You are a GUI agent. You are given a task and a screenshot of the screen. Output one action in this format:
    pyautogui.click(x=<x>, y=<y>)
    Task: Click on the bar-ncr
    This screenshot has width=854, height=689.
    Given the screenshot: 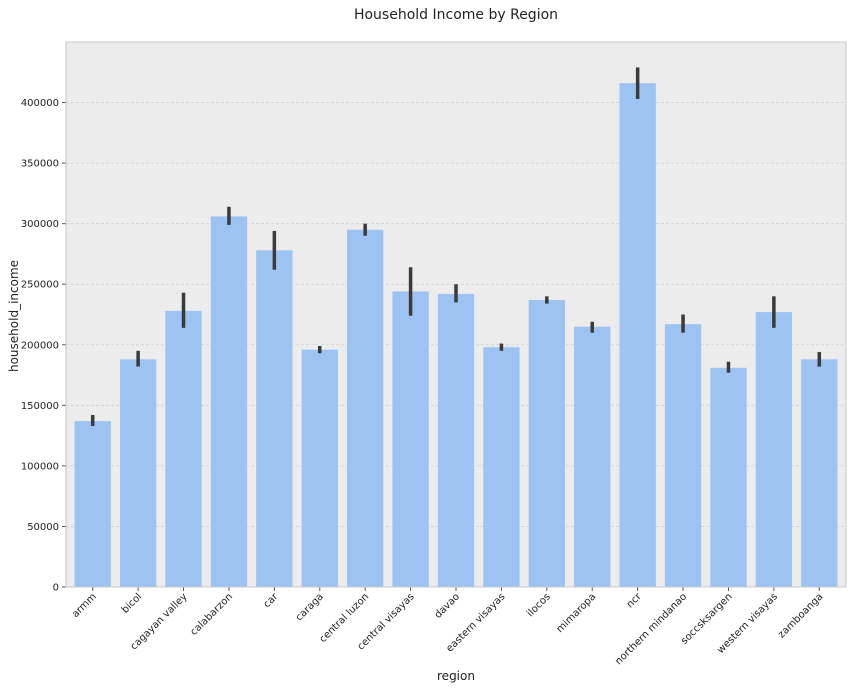 What is the action you would take?
    pyautogui.click(x=637, y=335)
    